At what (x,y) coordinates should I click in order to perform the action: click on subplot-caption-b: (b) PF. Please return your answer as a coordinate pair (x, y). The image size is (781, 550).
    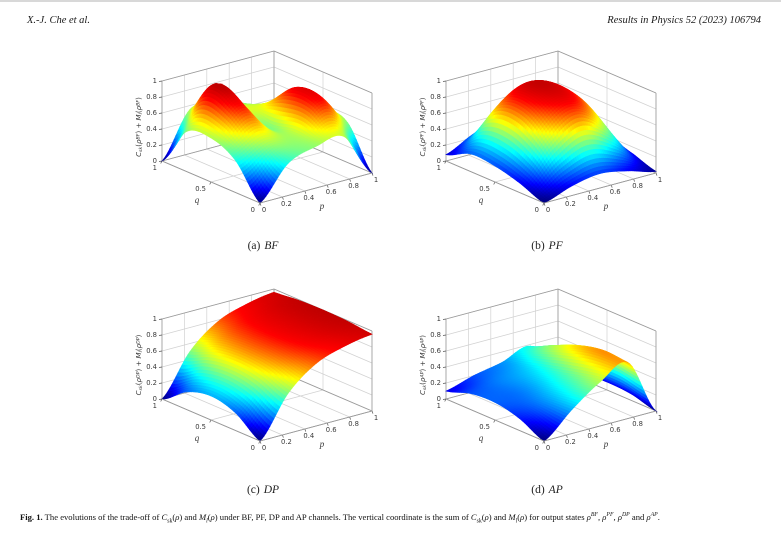
    Looking at the image, I should click on (547, 246).